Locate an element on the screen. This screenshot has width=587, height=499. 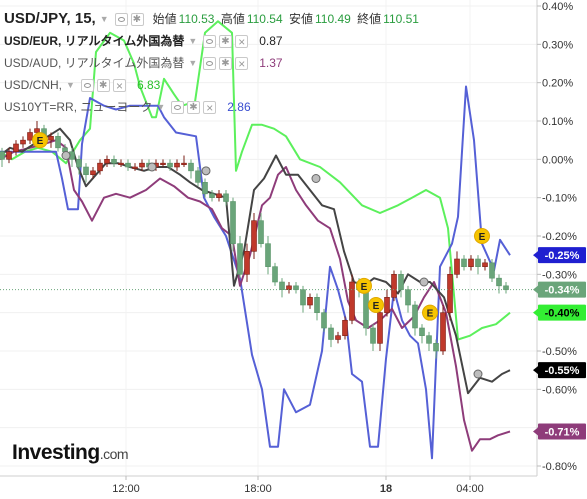
aud-symbol: USD/AUD, リアルタイム外国為替 is located at coordinates (94, 63).